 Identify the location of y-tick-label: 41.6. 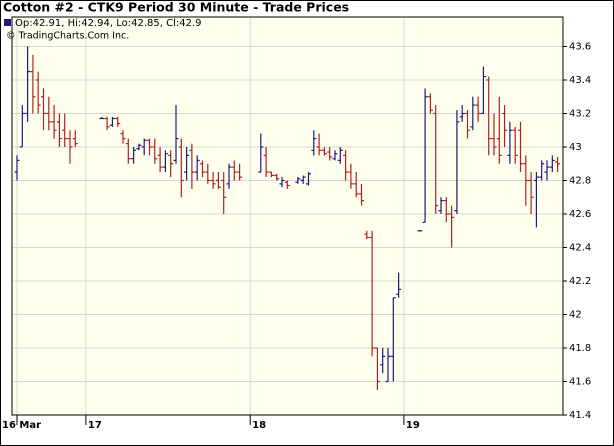
(580, 381).